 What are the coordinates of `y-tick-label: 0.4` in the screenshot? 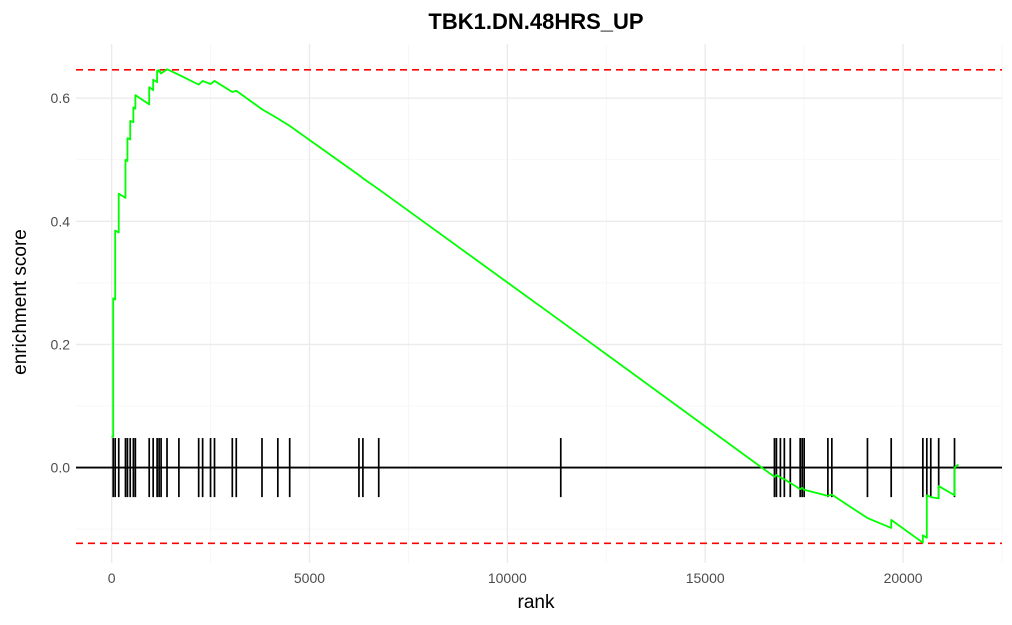 It's located at (61, 221).